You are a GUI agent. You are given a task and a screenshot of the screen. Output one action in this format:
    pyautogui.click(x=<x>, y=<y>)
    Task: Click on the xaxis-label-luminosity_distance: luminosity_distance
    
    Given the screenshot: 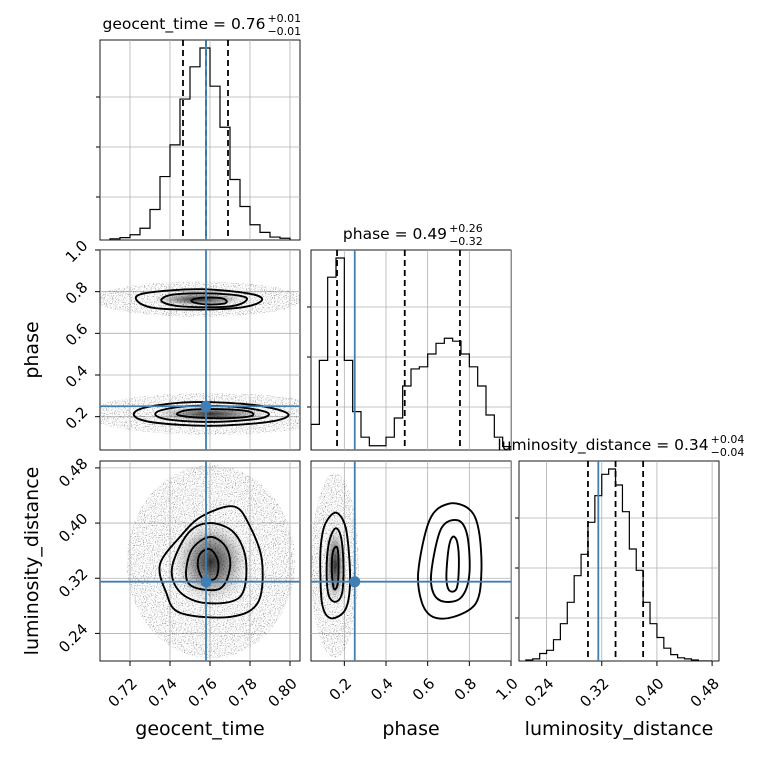 What is the action you would take?
    pyautogui.click(x=619, y=729)
    